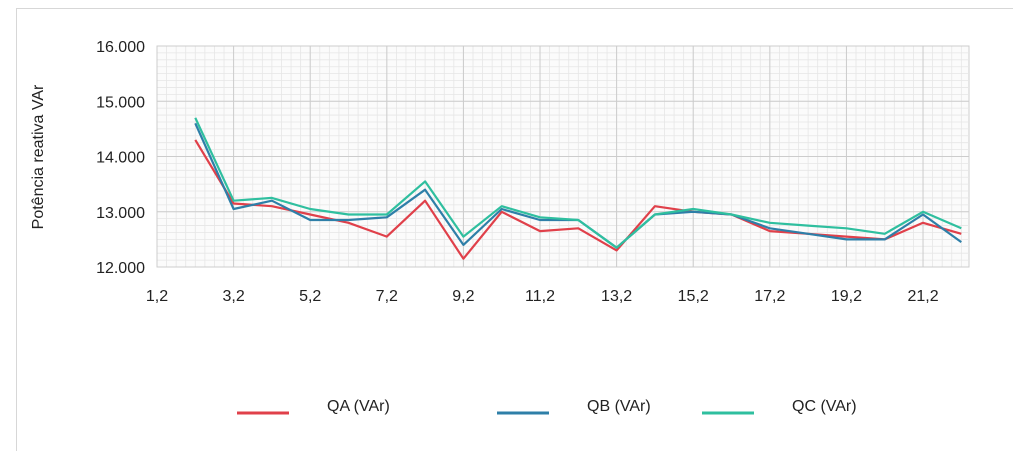 The image size is (1013, 457). I want to click on x-tick-label: 3,2, so click(233, 296).